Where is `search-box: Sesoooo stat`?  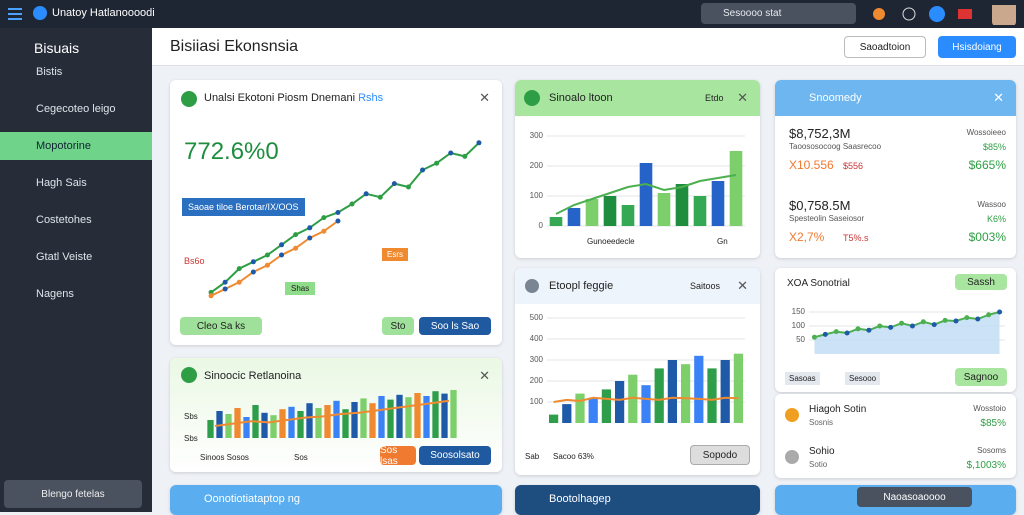
search-box: Sesoooo stat is located at coordinates (778, 13).